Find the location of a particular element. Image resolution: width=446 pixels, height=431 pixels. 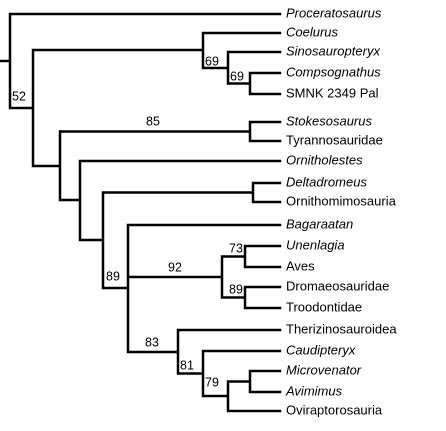

support-value: 81 is located at coordinates (187, 365).